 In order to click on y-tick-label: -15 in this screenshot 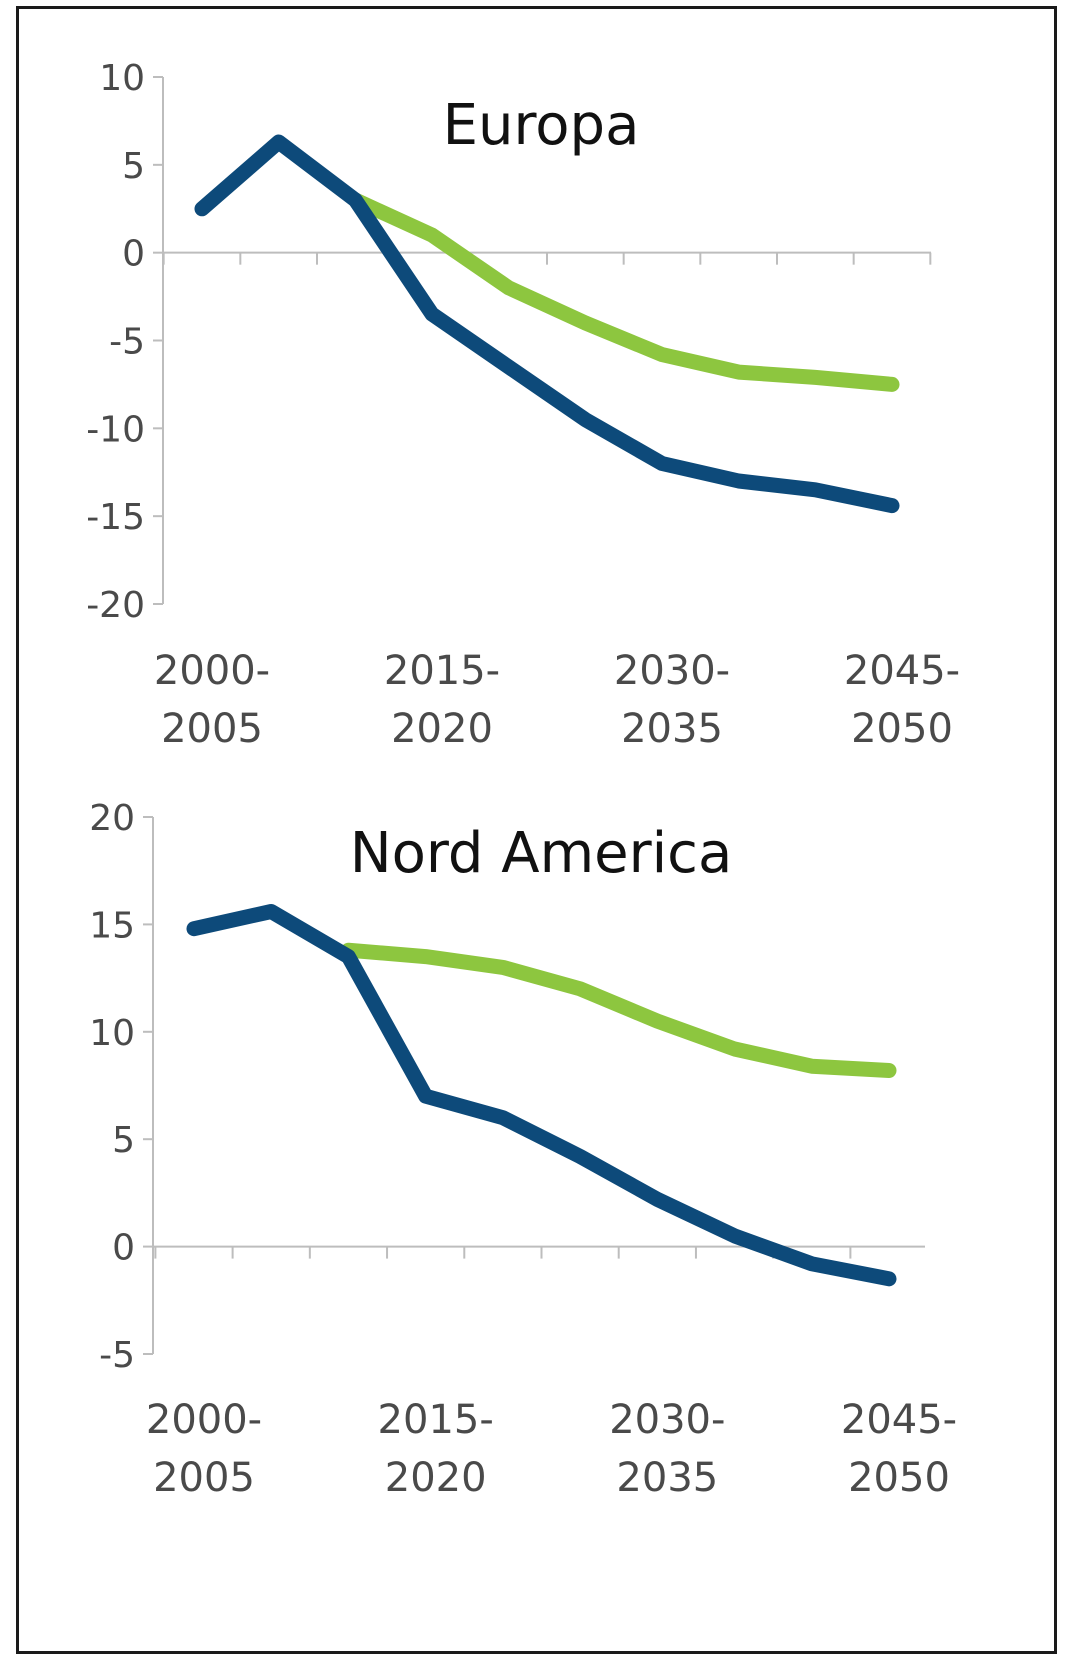, I will do `click(115, 517)`.